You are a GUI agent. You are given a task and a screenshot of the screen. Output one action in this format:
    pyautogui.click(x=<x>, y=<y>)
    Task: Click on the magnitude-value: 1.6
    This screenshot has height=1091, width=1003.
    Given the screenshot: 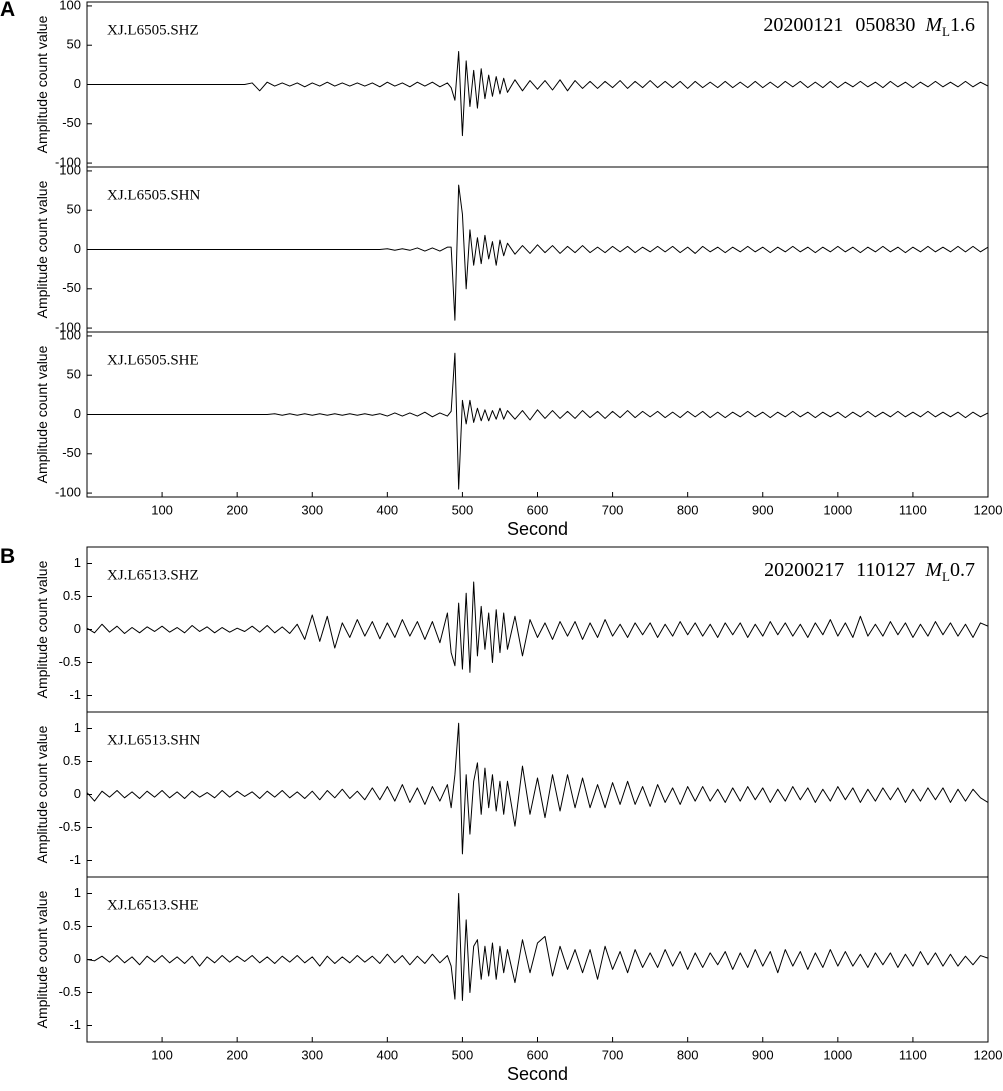 What is the action you would take?
    pyautogui.click(x=962, y=25)
    